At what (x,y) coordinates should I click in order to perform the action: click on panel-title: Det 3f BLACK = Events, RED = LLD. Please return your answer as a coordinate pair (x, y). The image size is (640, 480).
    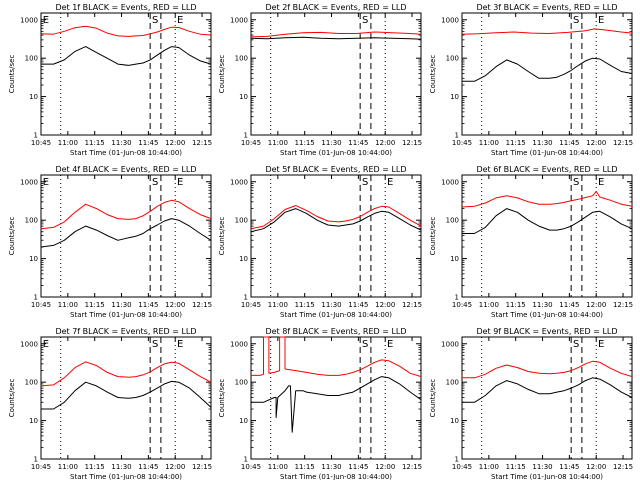
    Looking at the image, I should click on (546, 7).